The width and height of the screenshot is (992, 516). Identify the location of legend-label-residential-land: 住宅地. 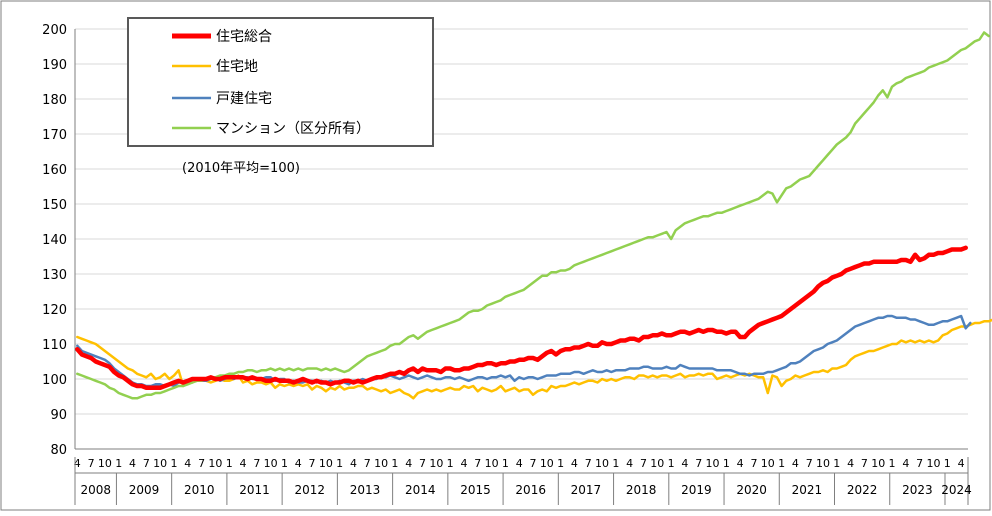
(237, 67).